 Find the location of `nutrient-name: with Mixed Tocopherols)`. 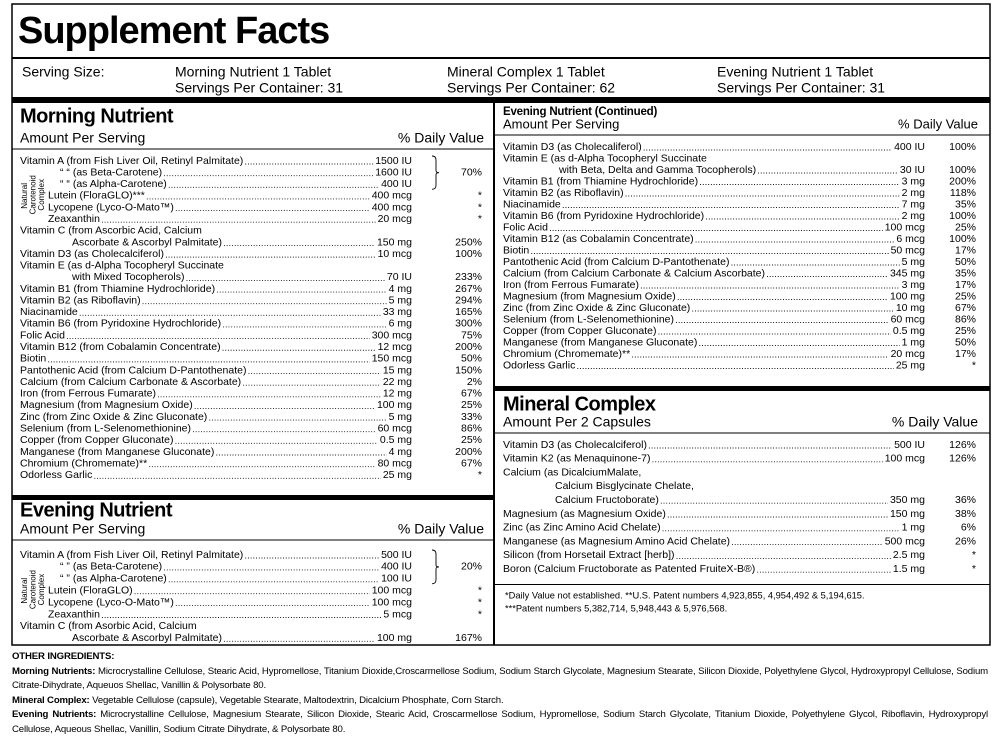

nutrient-name: with Mixed Tocopherols) is located at coordinates (127, 277).